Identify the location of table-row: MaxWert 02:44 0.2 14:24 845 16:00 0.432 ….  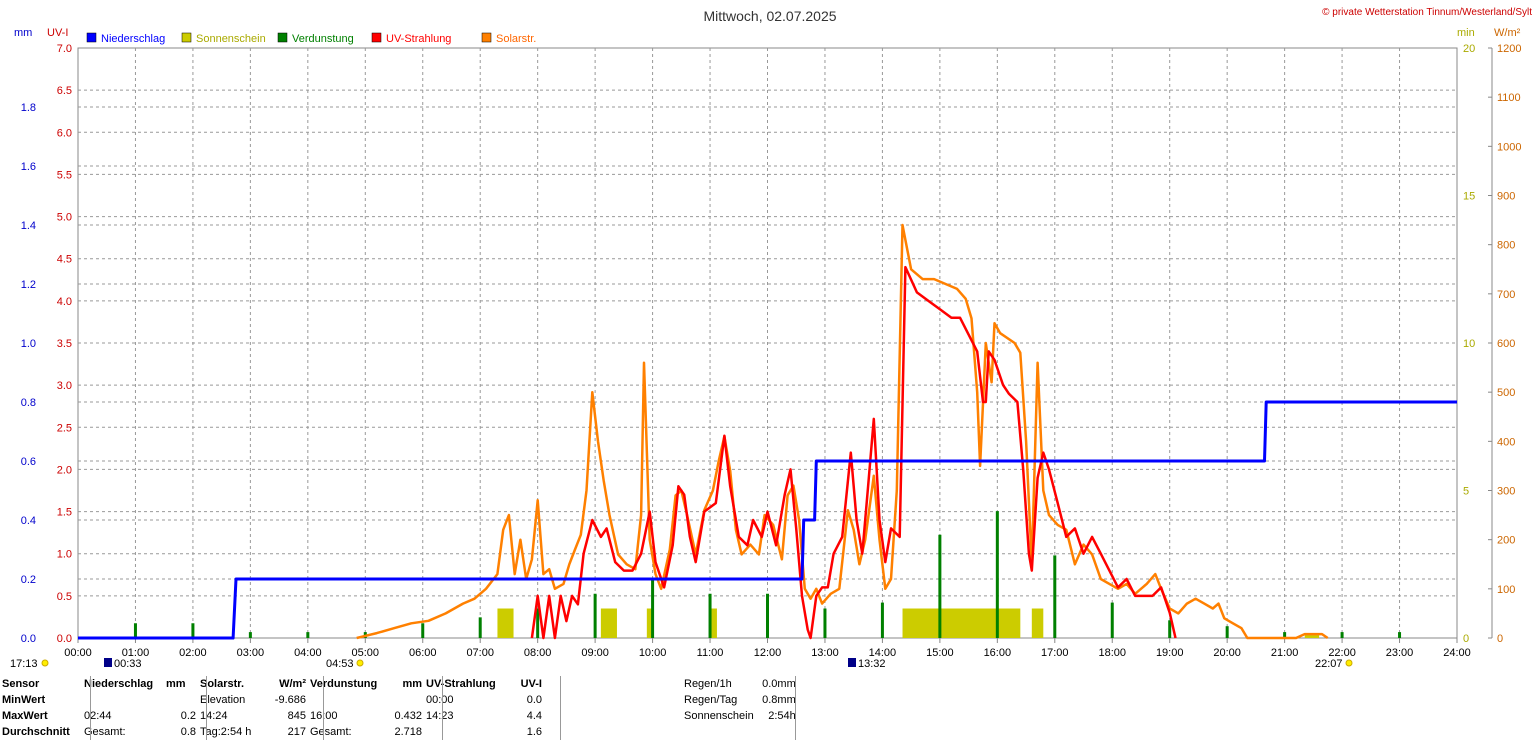
(272, 716).